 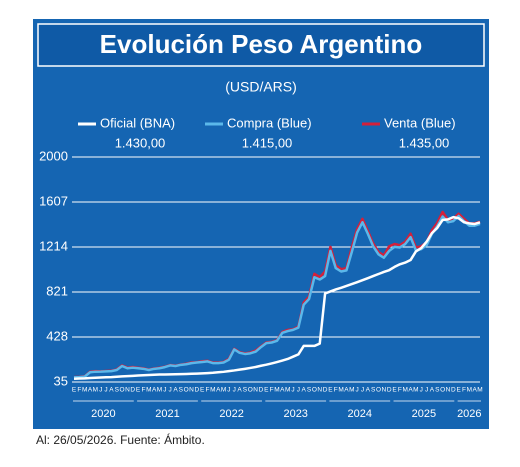 I want to click on year-label: 2025, so click(x=424, y=414).